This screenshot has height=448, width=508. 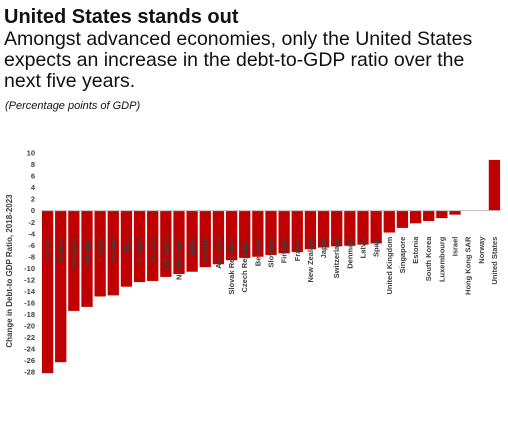 I want to click on x-tick-label: Japan, so click(x=323, y=247).